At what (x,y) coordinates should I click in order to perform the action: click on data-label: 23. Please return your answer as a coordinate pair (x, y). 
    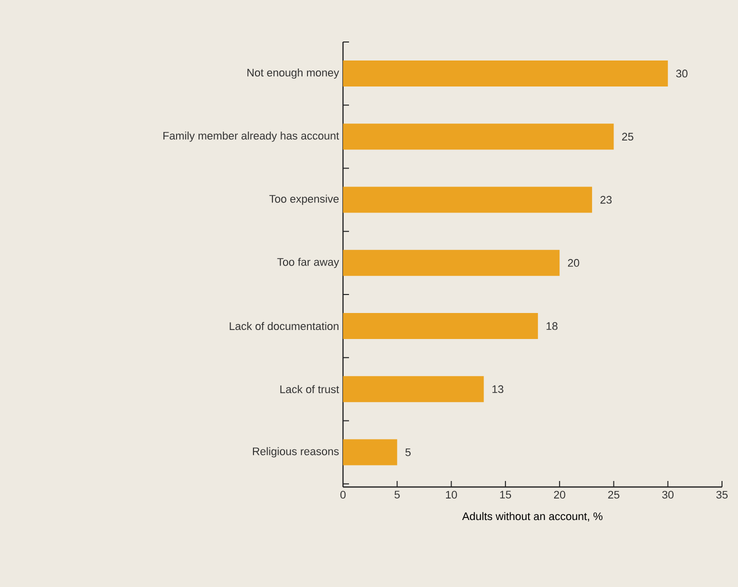
    Looking at the image, I should click on (606, 200).